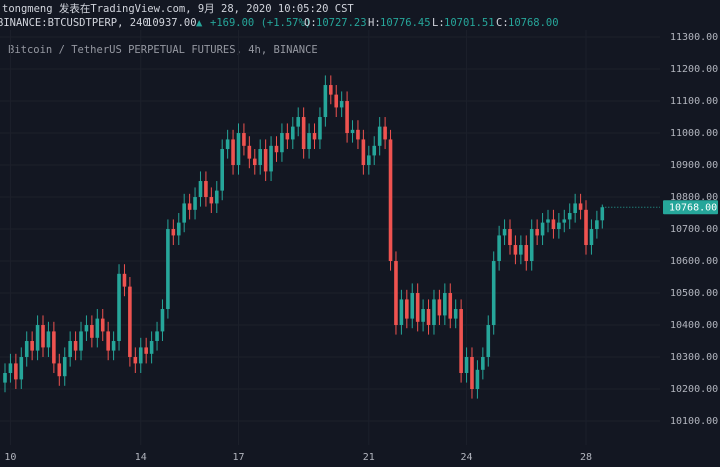 This screenshot has height=467, width=720. What do you see at coordinates (694, 133) in the screenshot?
I see `y-tick-label: 11000.00` at bounding box center [694, 133].